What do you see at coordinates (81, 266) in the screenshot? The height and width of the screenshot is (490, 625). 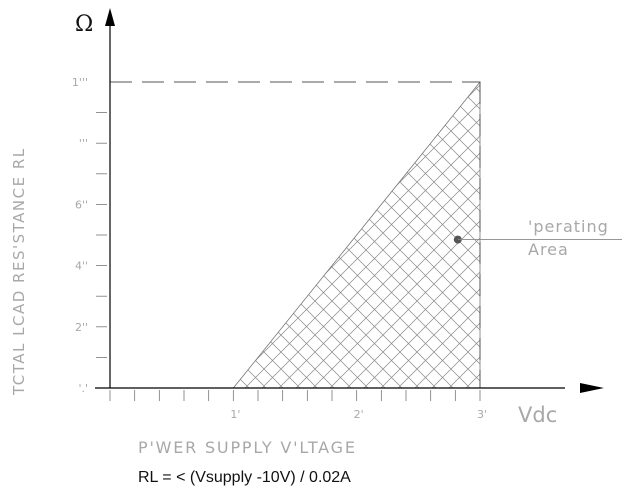 I see `y-tick-label: 4''` at bounding box center [81, 266].